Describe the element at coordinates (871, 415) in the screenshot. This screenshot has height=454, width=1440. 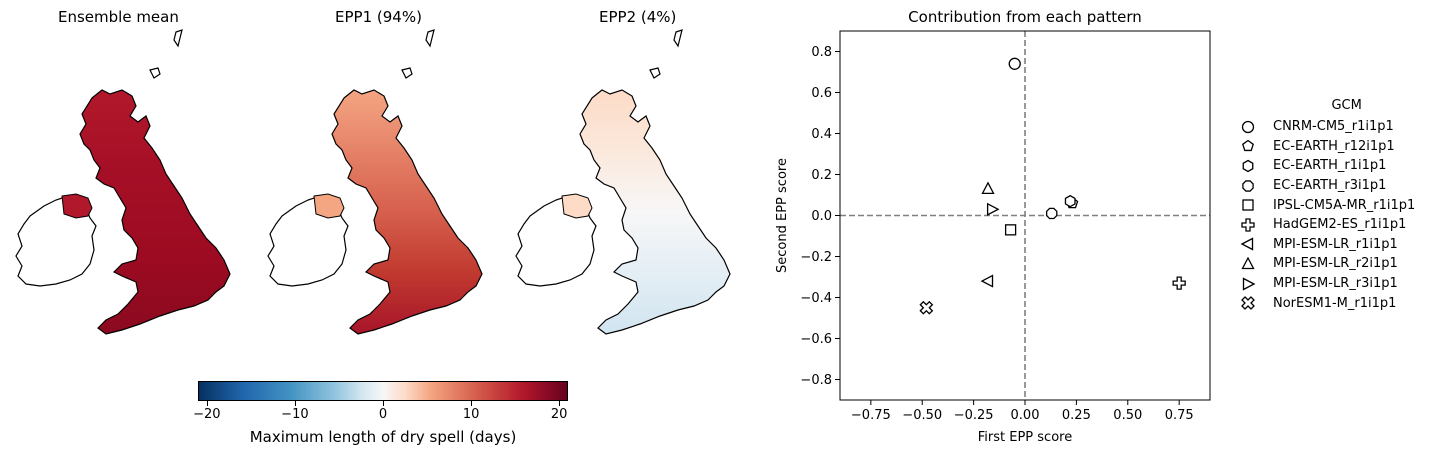
I see `x-tick-label: −0.75` at that location.